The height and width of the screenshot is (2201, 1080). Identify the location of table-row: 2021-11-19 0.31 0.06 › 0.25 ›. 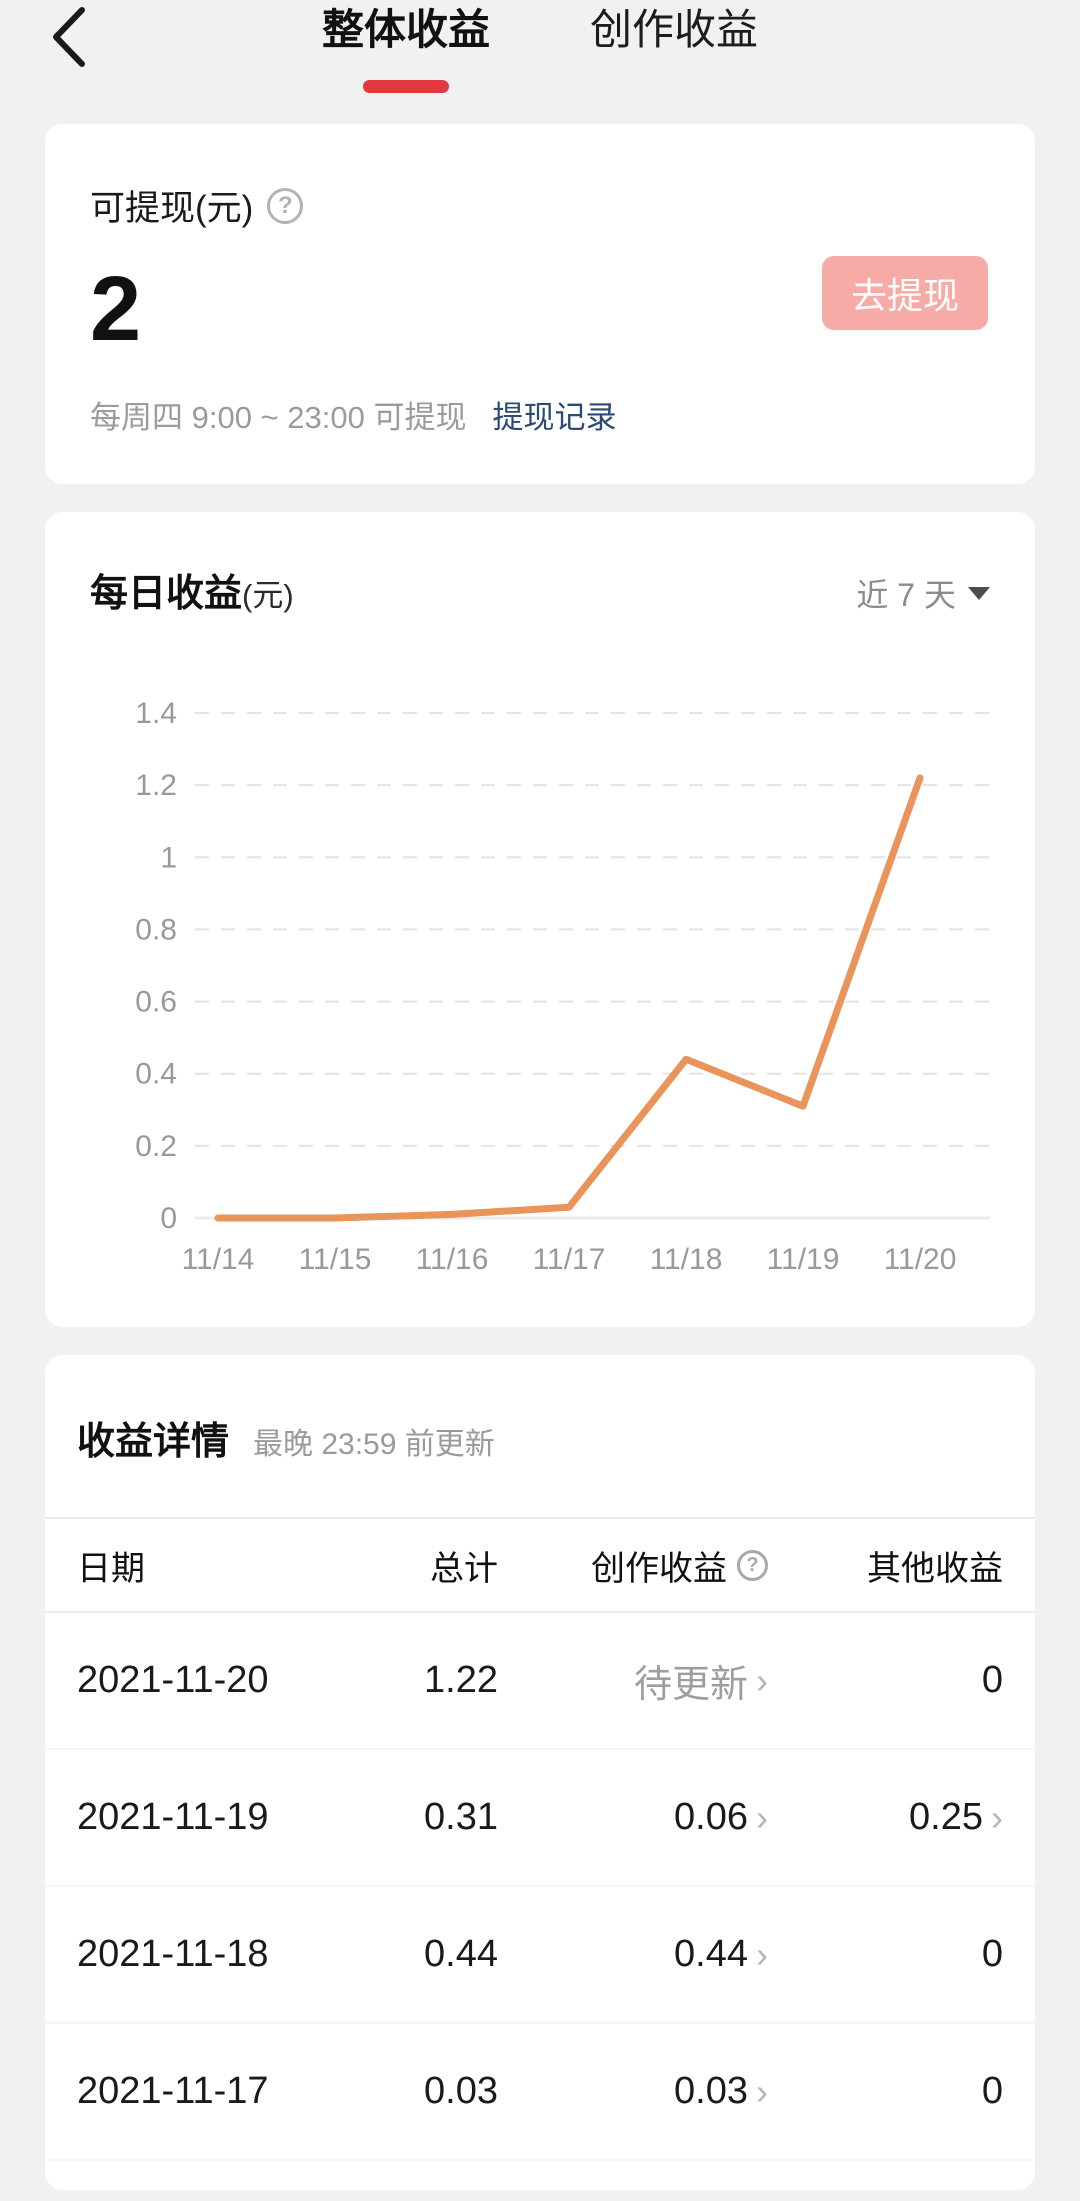
(540, 1818).